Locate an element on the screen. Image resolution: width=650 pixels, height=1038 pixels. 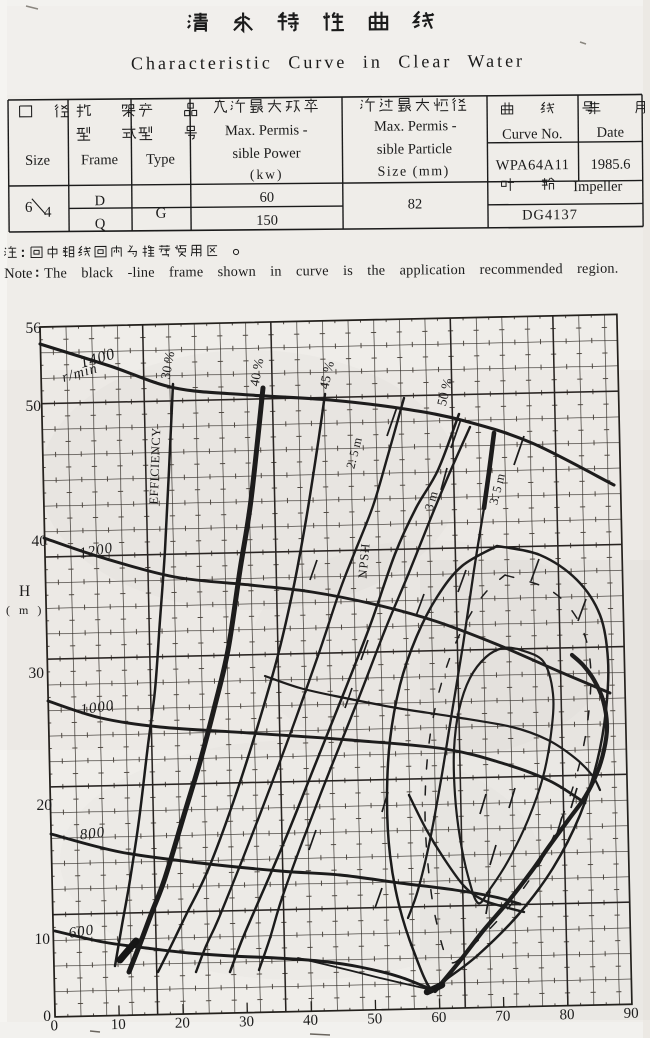
svg-text: WPA64A11 is located at coordinates (533, 165).